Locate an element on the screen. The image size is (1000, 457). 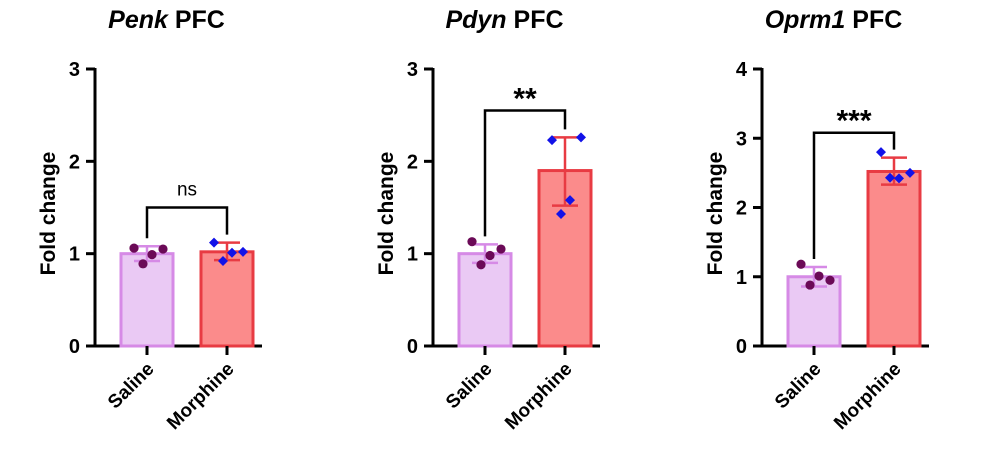
chart-title: Oprm1 PFC is located at coordinates (833, 20).